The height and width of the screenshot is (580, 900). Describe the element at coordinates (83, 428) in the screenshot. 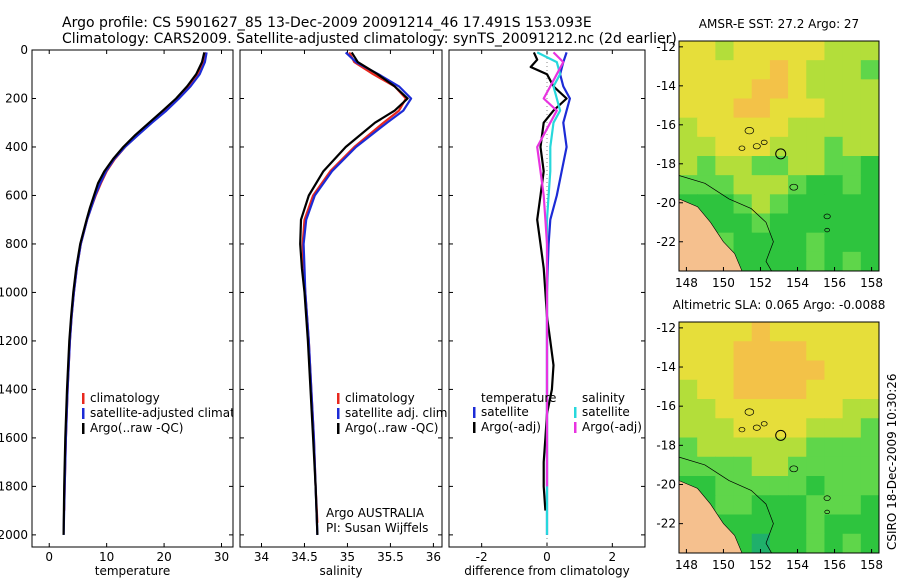

I see `temperature-legend-2-swatch` at that location.